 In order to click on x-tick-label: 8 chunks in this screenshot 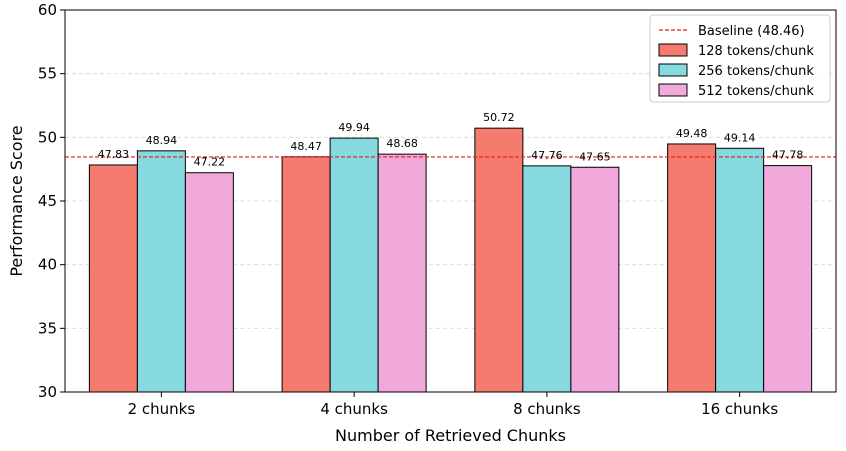, I will do `click(547, 409)`.